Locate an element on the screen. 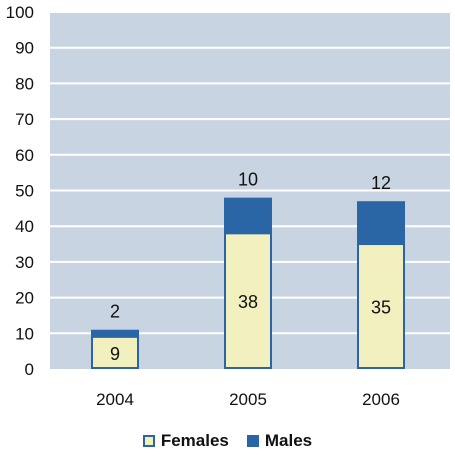 This screenshot has height=455, width=455. bar-males-2006 is located at coordinates (381, 223).